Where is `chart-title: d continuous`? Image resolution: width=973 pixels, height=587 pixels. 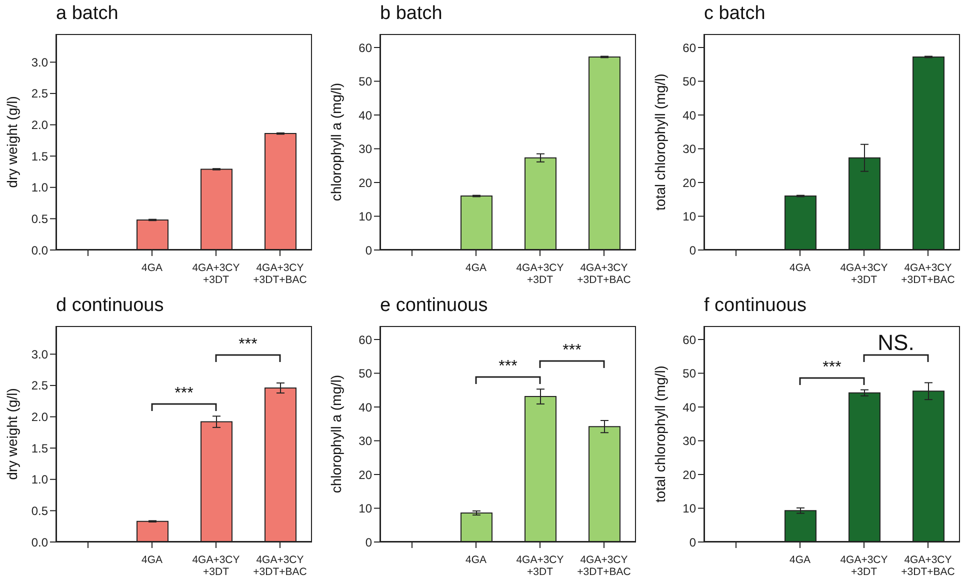
chart-title: d continuous is located at coordinates (110, 306).